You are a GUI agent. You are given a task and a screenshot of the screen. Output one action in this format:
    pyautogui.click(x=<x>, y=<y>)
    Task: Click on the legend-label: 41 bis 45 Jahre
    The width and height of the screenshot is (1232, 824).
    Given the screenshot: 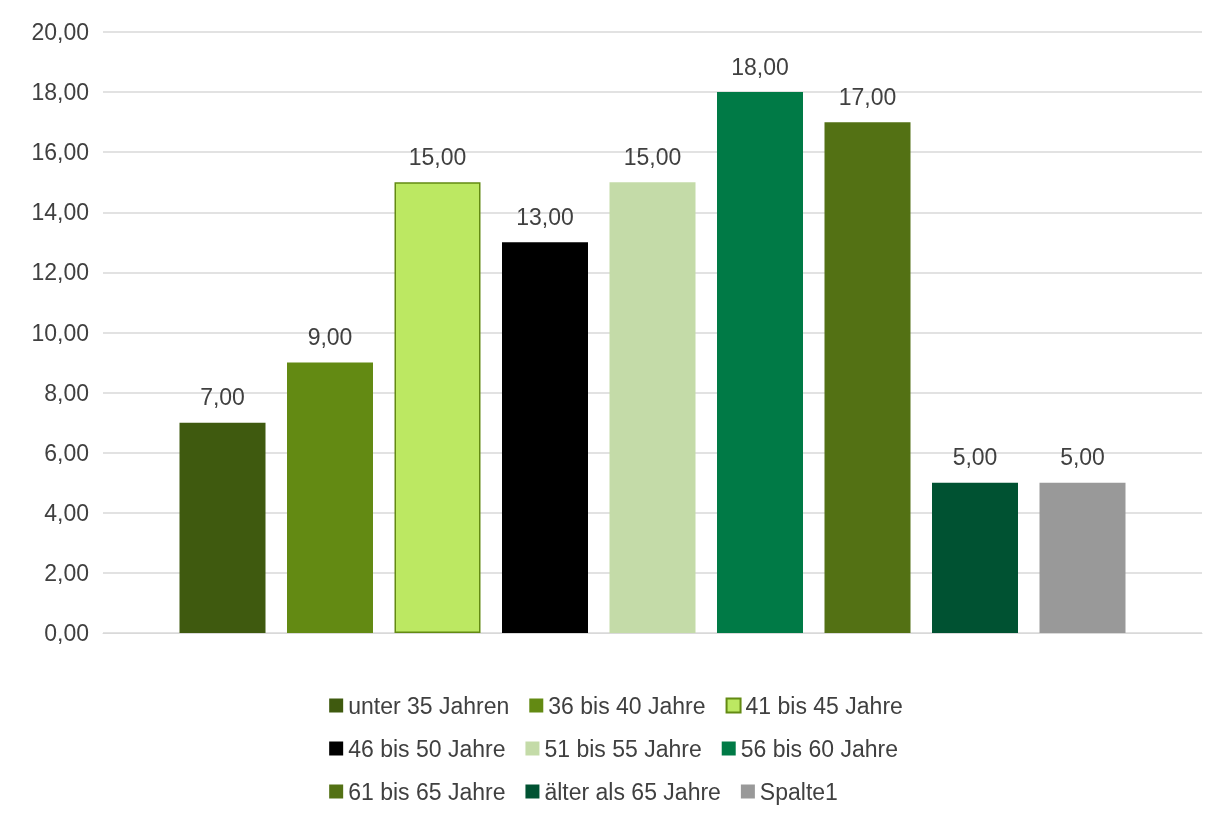 What is the action you would take?
    pyautogui.click(x=824, y=705)
    